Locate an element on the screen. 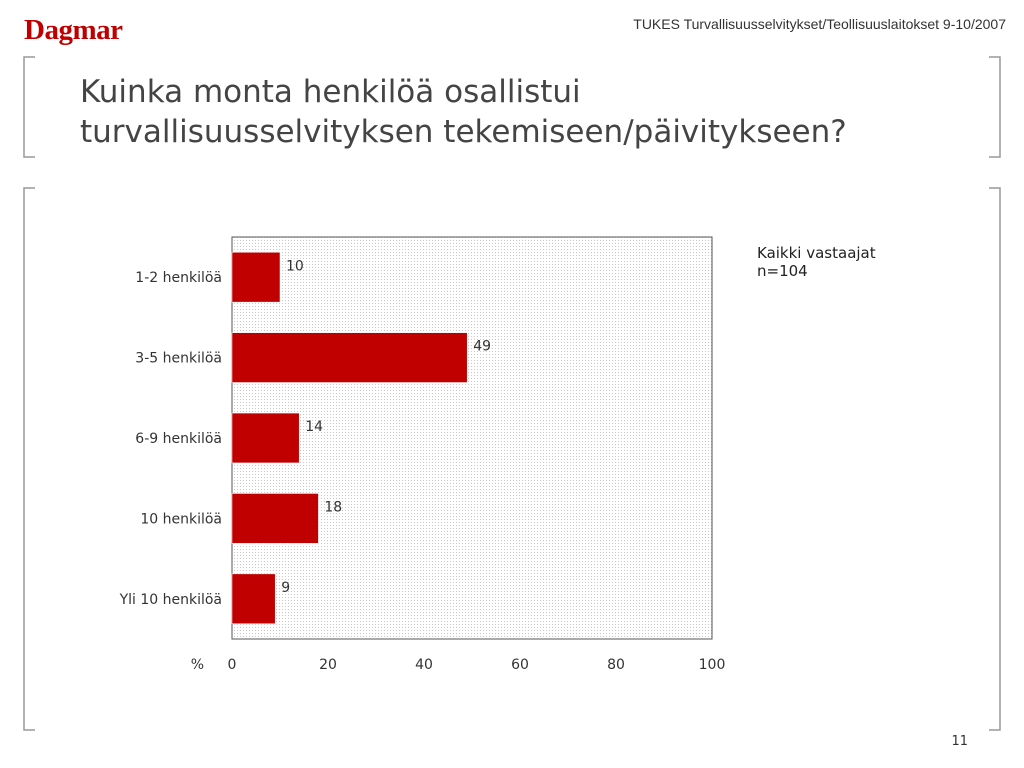  x-axis-unit-label: % is located at coordinates (197, 665).